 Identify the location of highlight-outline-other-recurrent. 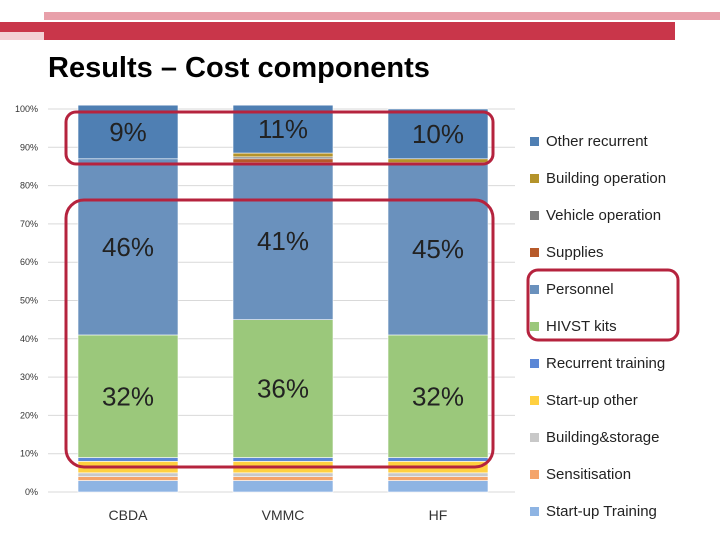
(279, 138).